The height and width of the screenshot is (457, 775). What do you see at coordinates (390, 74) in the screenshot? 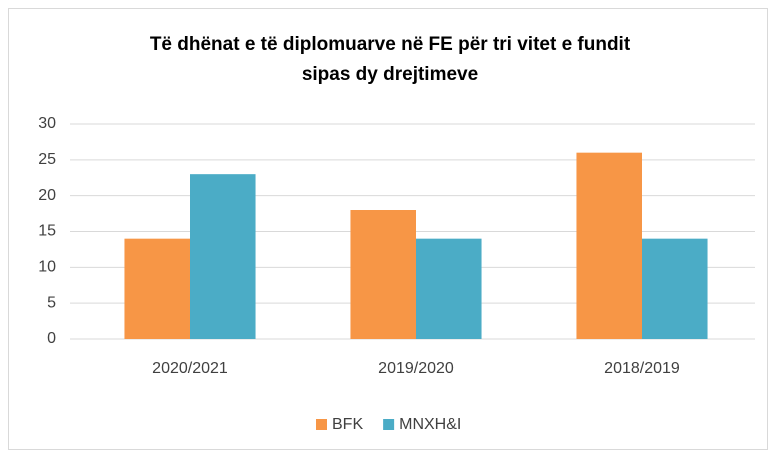
I see `chart-title: sipas dy drejtimeve` at bounding box center [390, 74].